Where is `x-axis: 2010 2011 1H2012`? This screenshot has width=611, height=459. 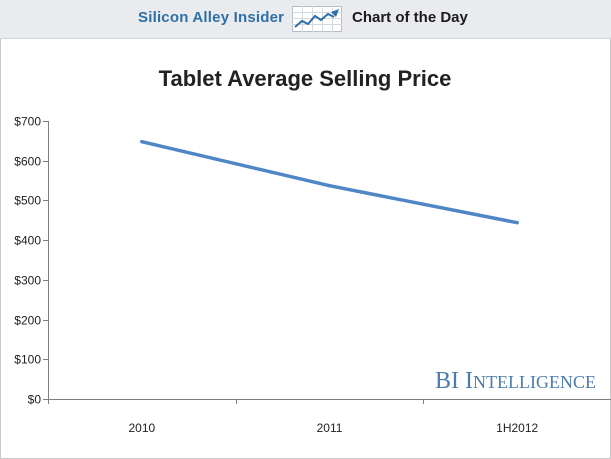
x-axis: 2010 2011 1H2012 is located at coordinates (329, 417).